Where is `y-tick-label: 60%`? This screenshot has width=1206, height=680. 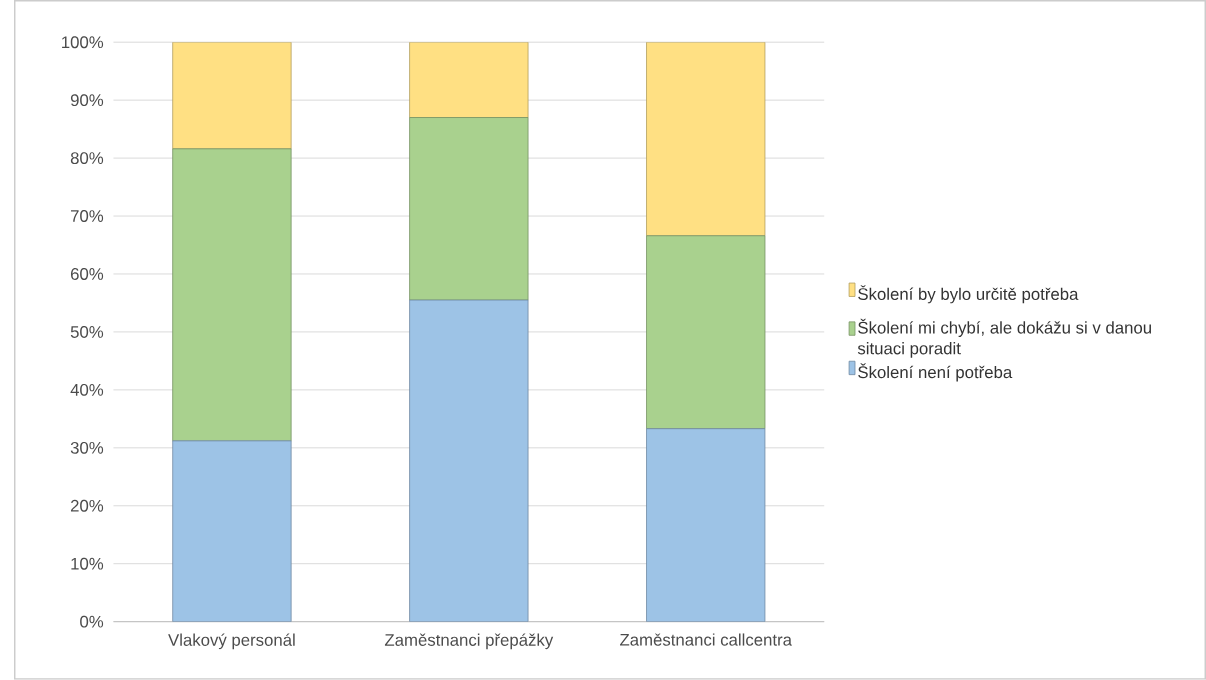 y-tick-label: 60% is located at coordinates (87, 274).